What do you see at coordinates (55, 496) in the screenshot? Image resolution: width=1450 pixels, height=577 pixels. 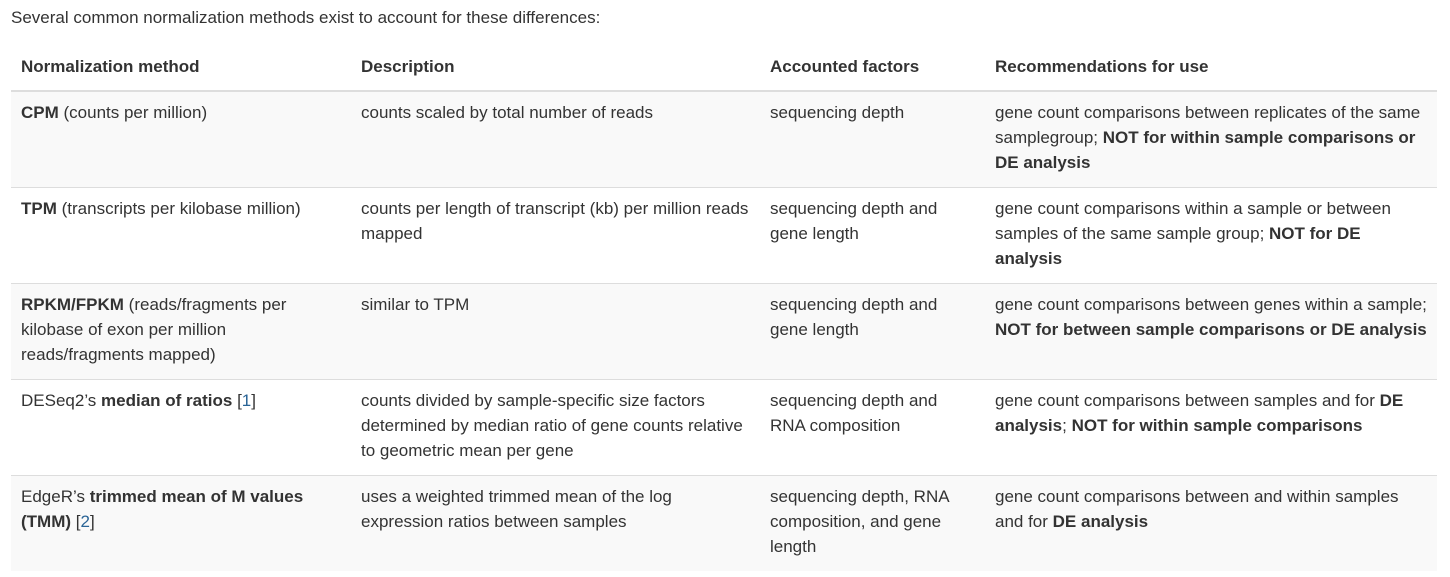 I see `method-prefix: EdgeR’s` at bounding box center [55, 496].